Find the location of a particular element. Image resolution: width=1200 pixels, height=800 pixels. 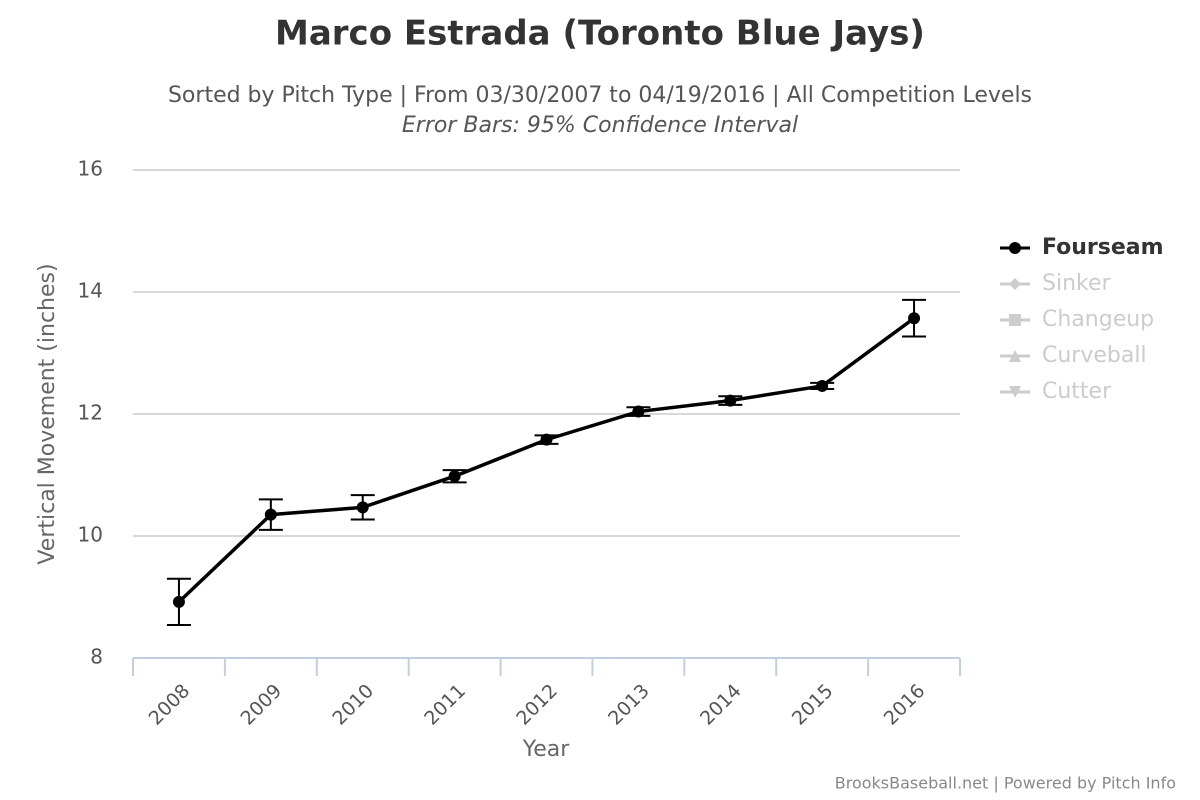

legend-label: Sinker is located at coordinates (1077, 283).